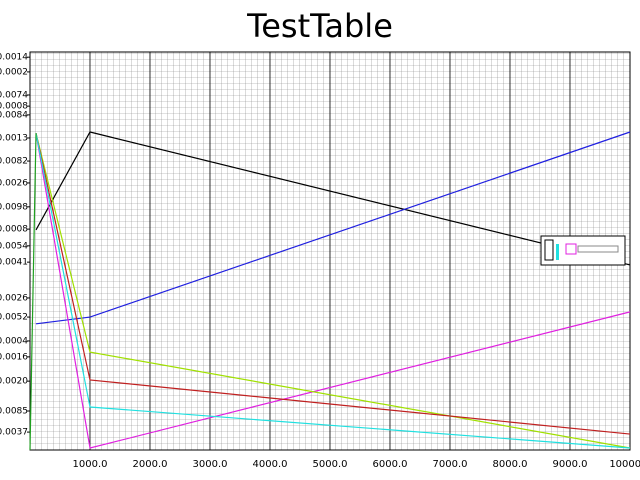  Describe the element at coordinates (14, 246) in the screenshot. I see `y-tick-label: 0.0054` at that location.